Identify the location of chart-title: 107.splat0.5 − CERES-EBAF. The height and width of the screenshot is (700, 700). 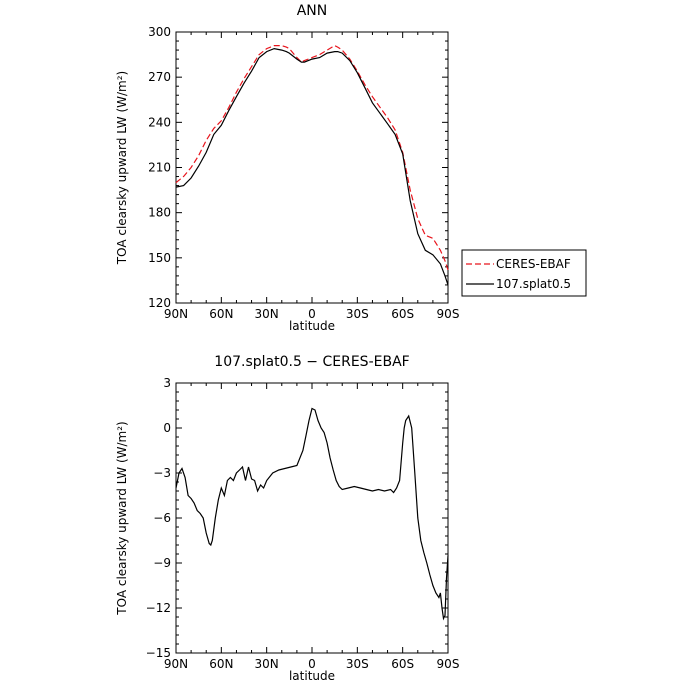
(311, 362).